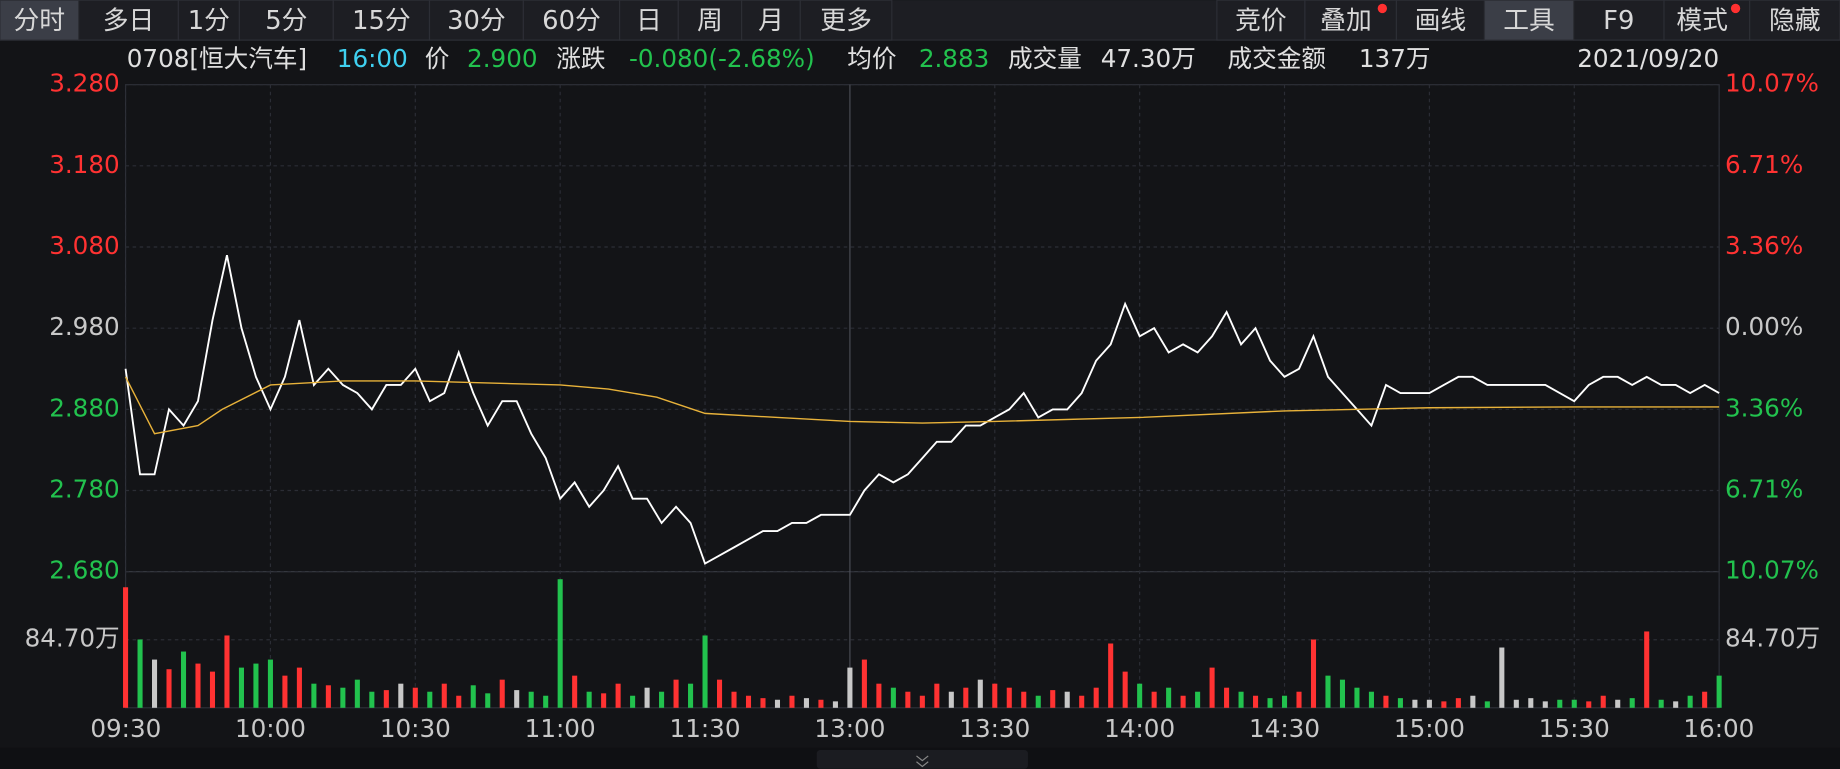 This screenshot has width=1840, height=769. Describe the element at coordinates (1764, 407) in the screenshot. I see `y2-tick-label: 3.36%` at that location.